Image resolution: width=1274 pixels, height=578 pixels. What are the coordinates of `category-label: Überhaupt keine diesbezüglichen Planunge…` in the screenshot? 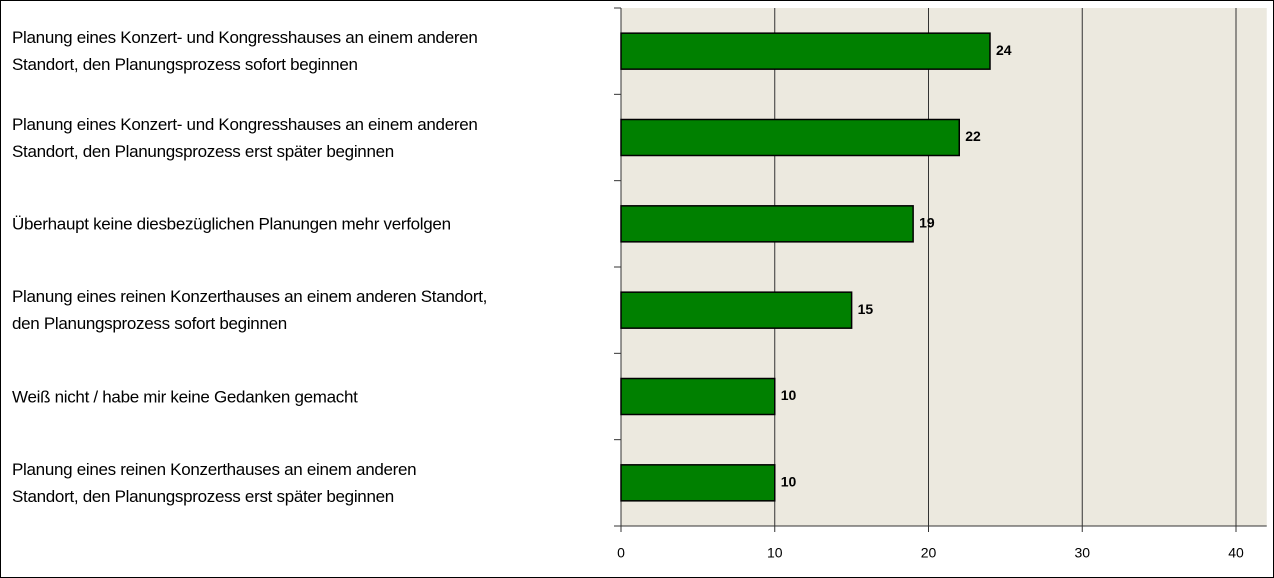 It's located at (231, 224).